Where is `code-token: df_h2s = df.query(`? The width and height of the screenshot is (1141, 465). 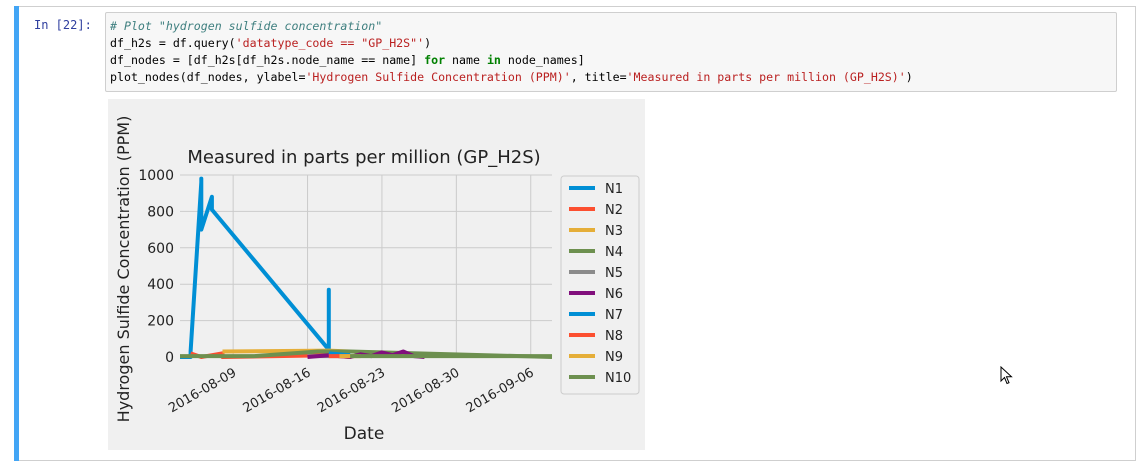 code-token: df_h2s = df.query( is located at coordinates (173, 43).